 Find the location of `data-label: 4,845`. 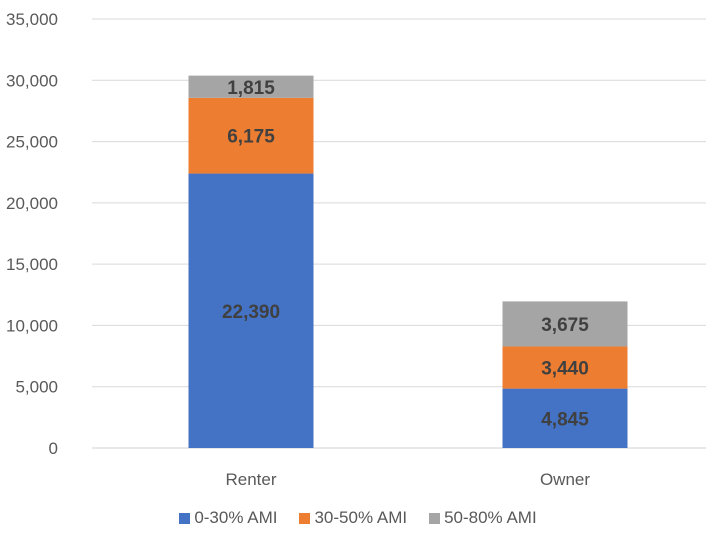

data-label: 4,845 is located at coordinates (565, 419).